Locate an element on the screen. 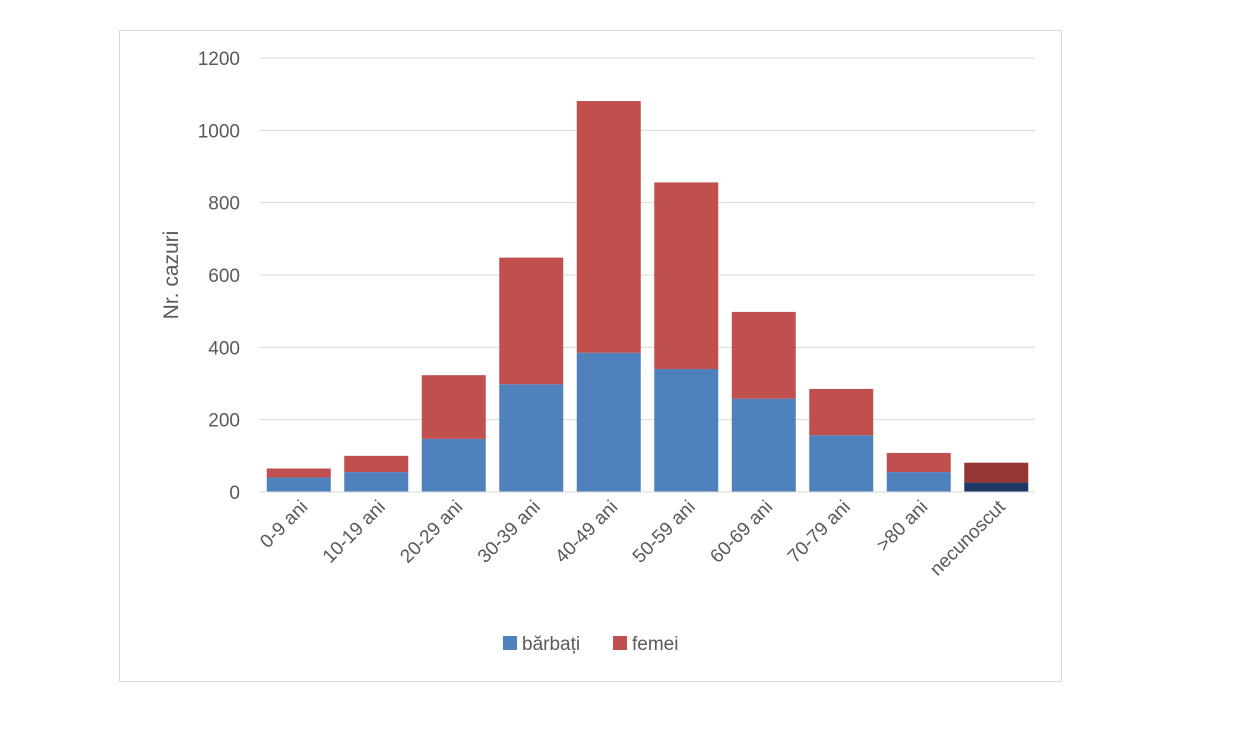 This screenshot has height=750, width=1257. x-tick-label: 10-19 ani is located at coordinates (354, 532).